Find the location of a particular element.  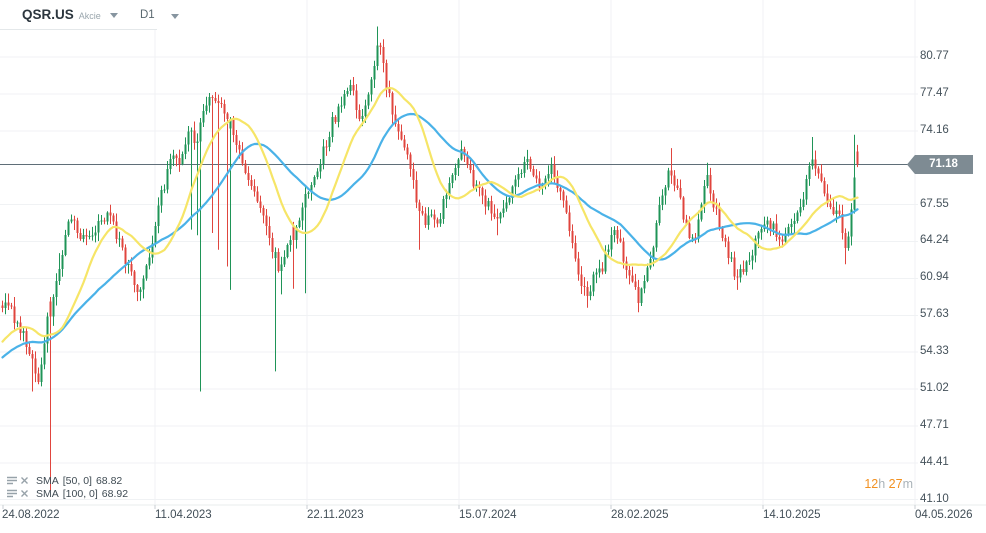

symbol-type-label: Akcie is located at coordinates (89, 16).